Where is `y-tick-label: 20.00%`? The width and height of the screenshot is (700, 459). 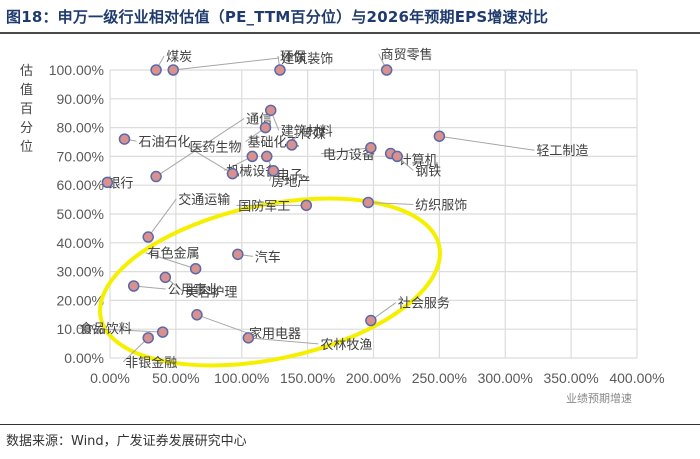 y-tick-label: 20.00% is located at coordinates (80, 300).